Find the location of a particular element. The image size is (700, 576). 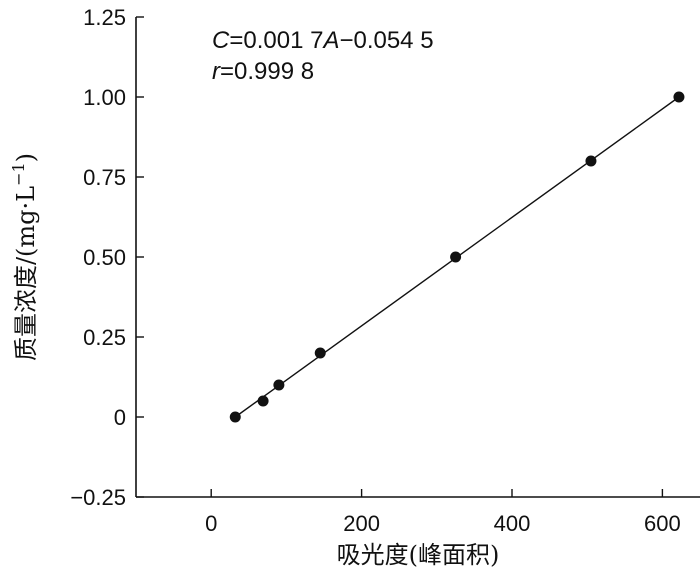

r-var: r is located at coordinates (216, 71).